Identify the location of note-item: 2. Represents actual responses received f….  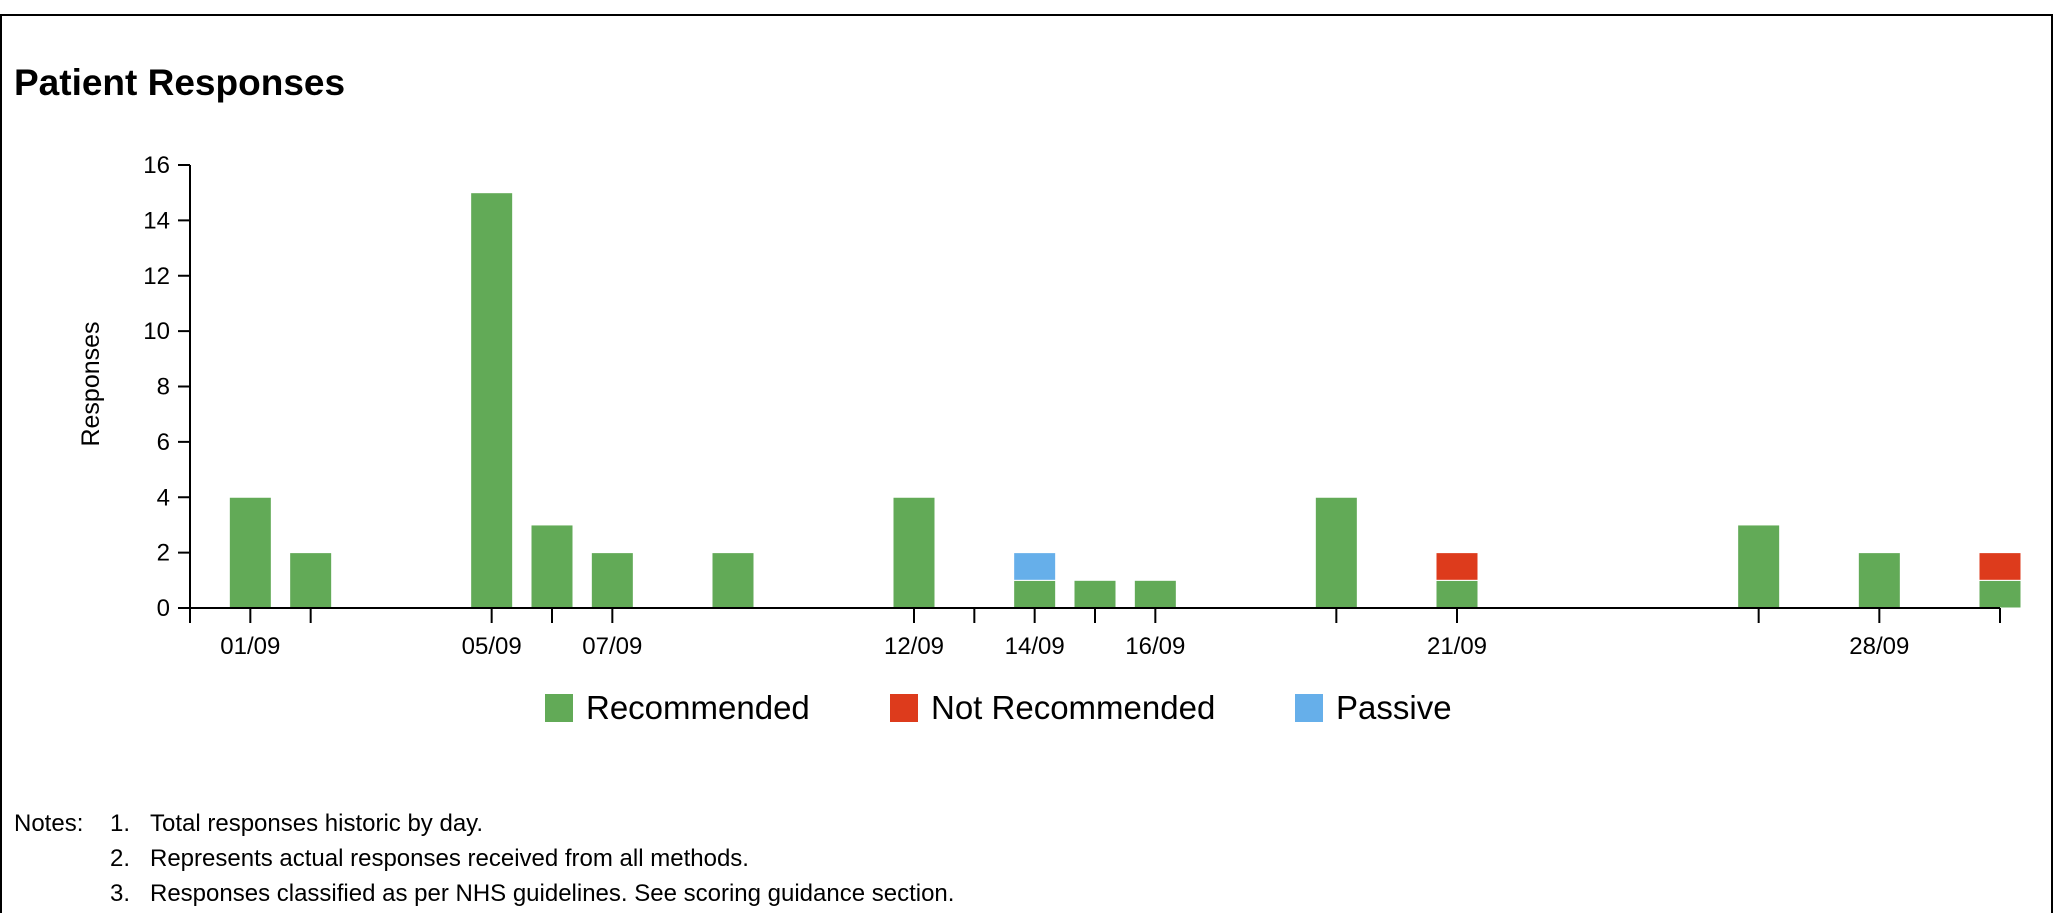
(532, 858).